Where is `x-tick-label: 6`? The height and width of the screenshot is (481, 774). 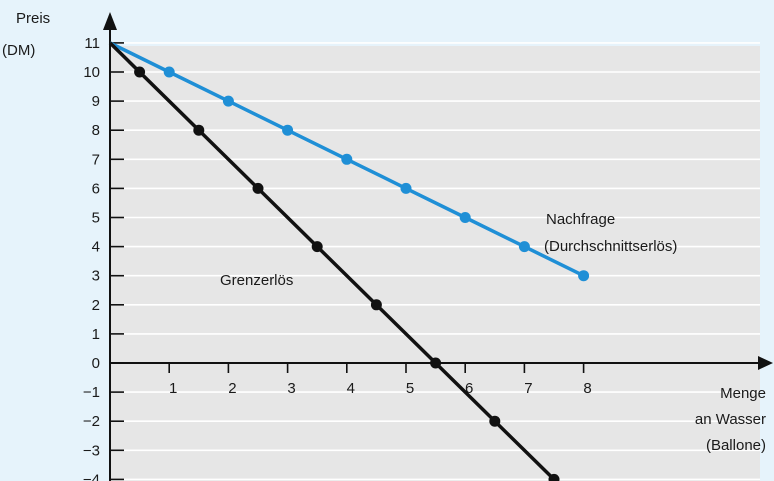
x-tick-label: 6 is located at coordinates (469, 388).